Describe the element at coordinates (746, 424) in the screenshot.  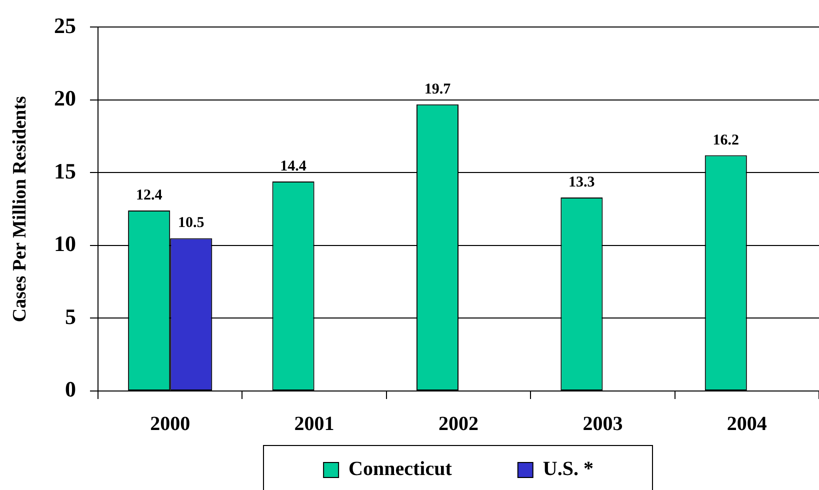
I see `x-tick-label: 2004` at that location.